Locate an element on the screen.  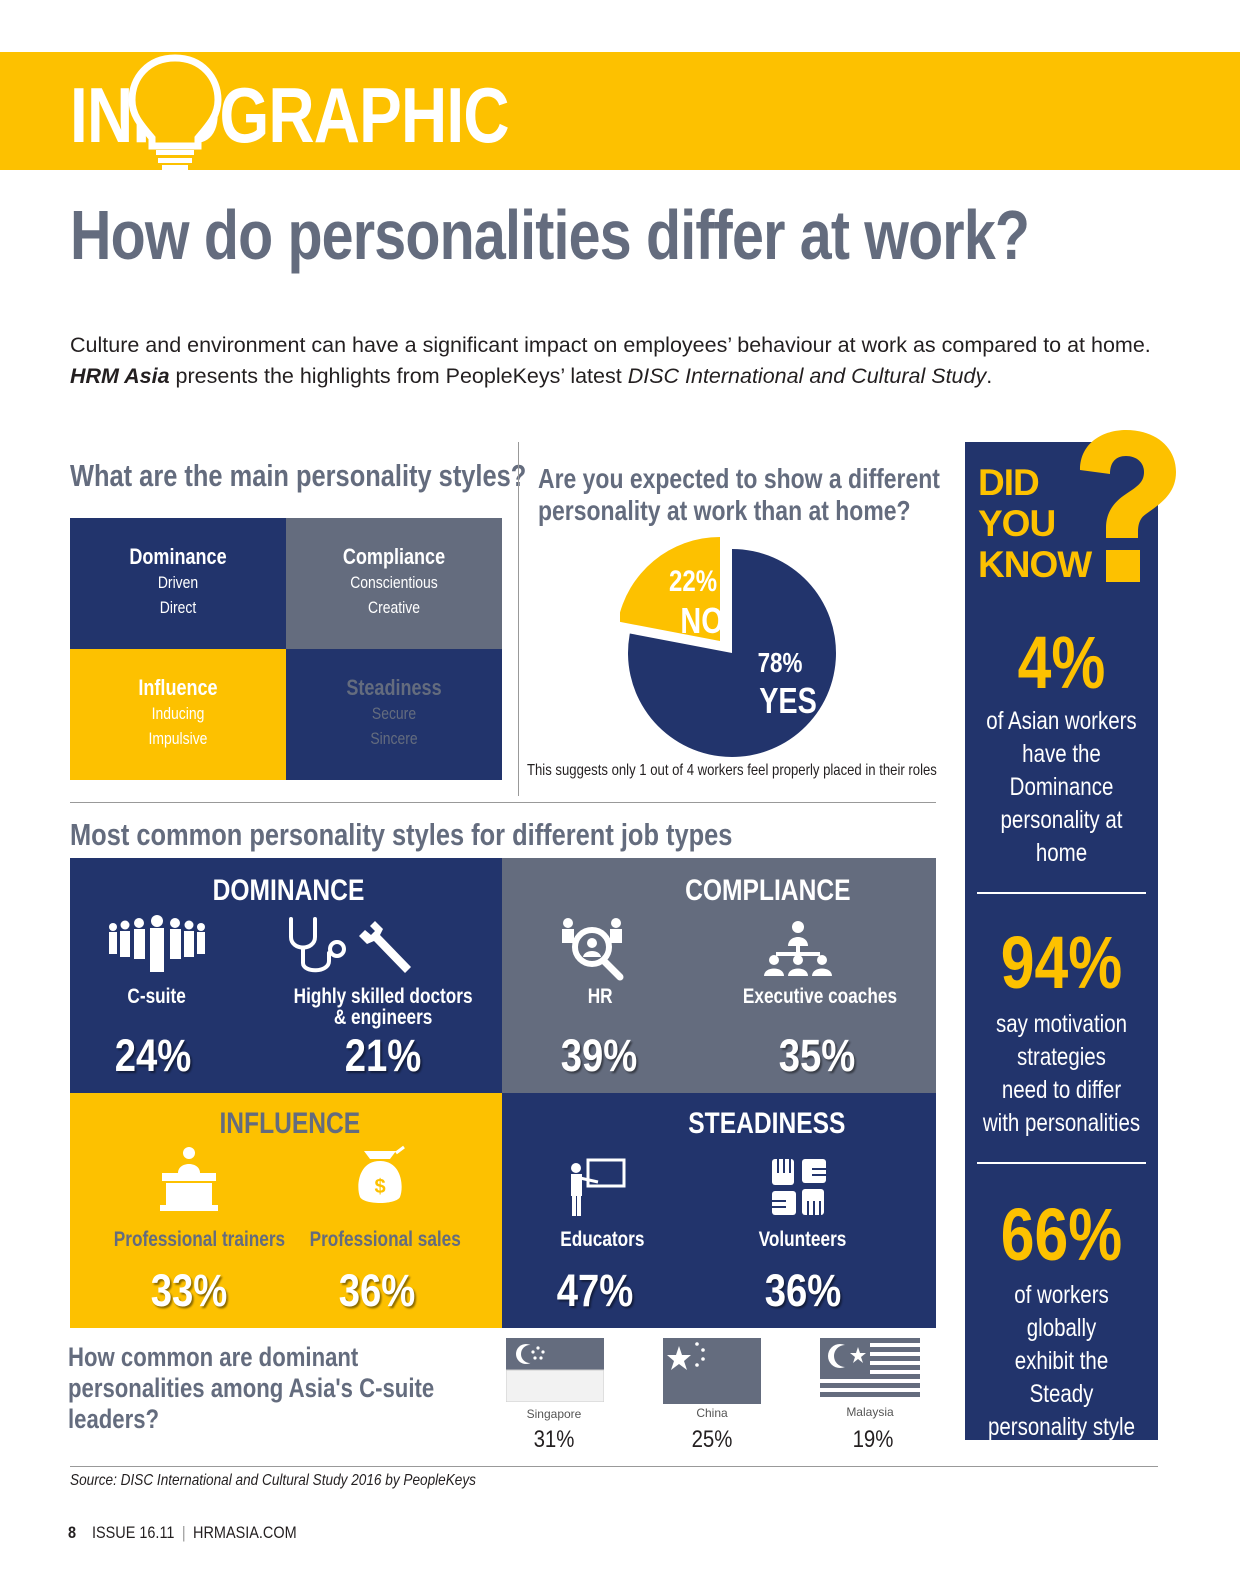
dyk-word-did: DID is located at coordinates (1009, 482).